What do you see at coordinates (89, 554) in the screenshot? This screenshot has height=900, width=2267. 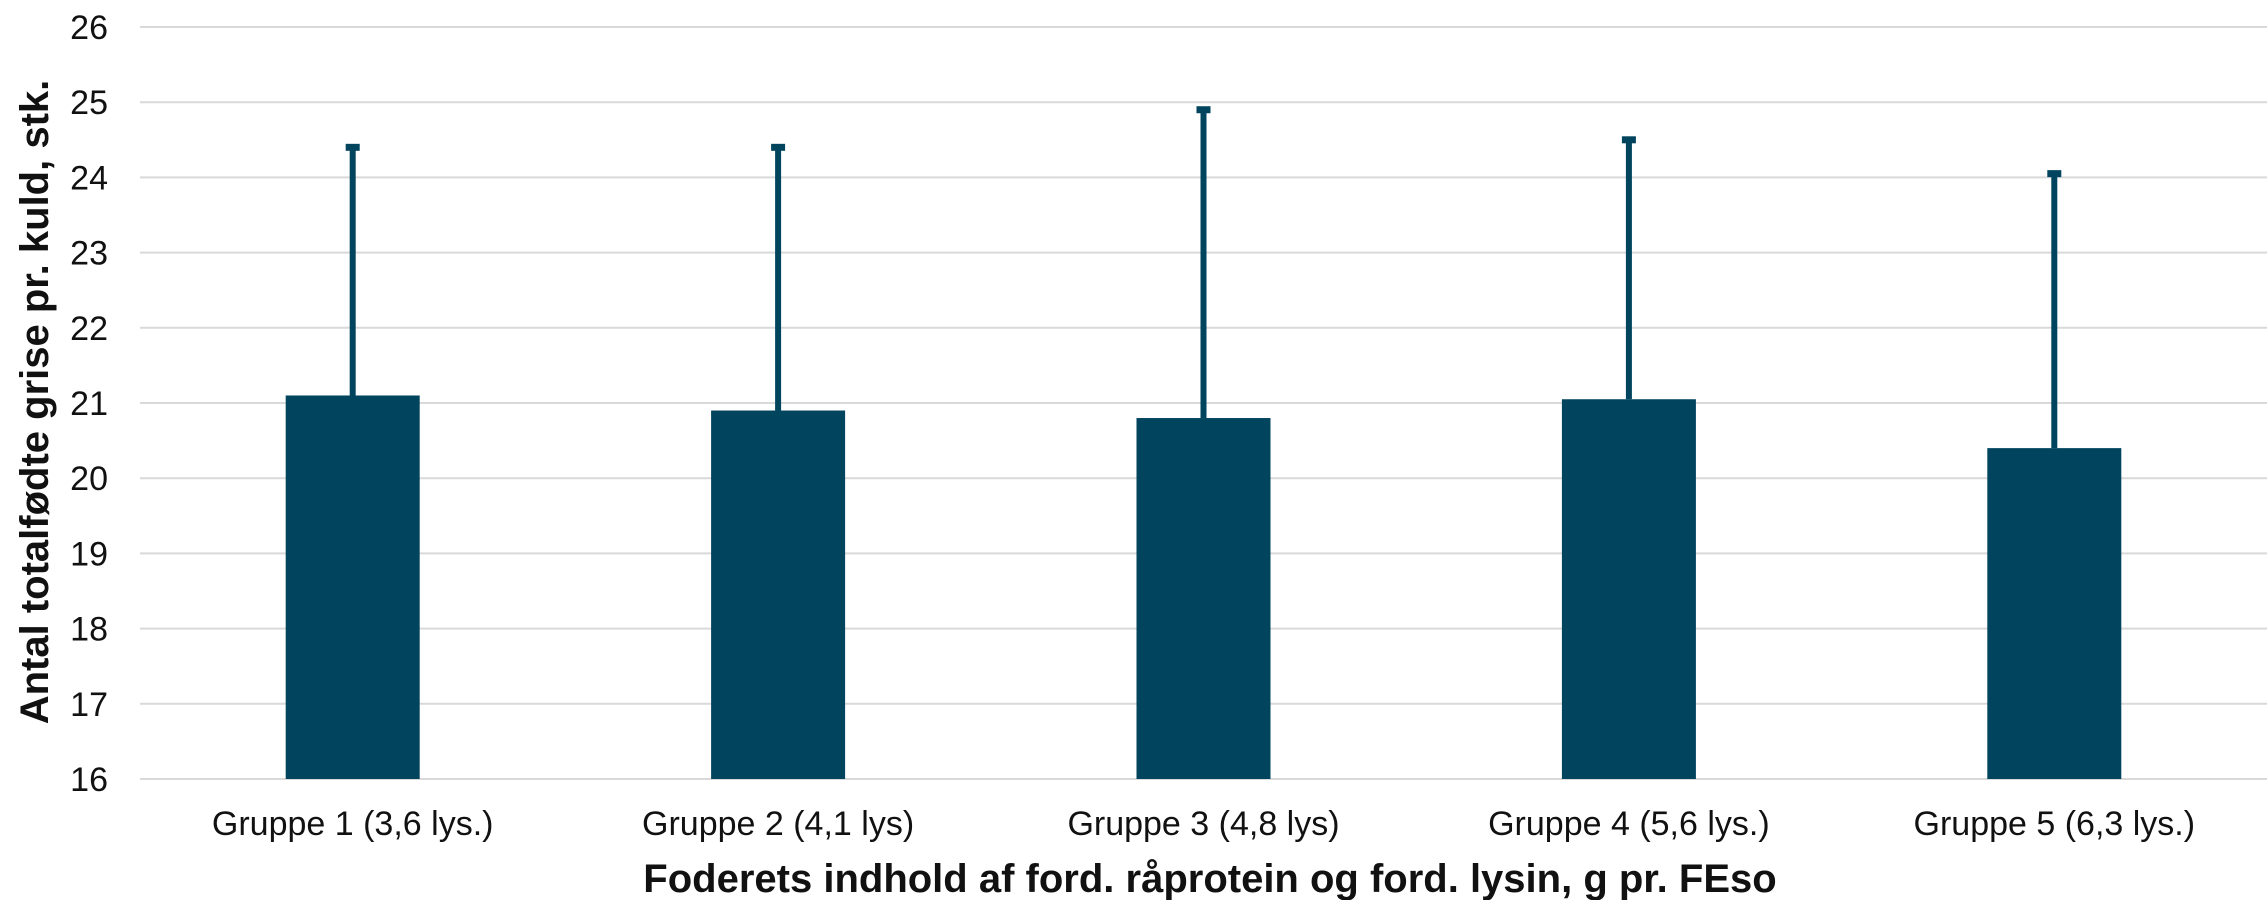 I see `y-tick-label: 19` at bounding box center [89, 554].